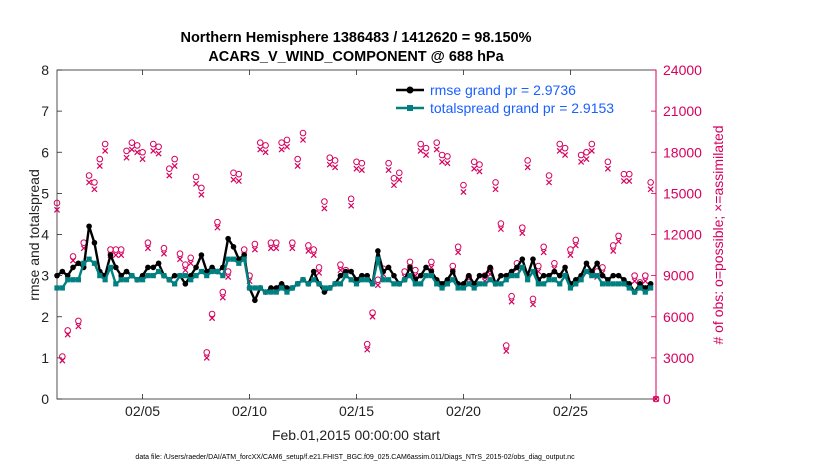 The image size is (830, 470). Describe the element at coordinates (410, 108) in the screenshot. I see `legend-marker-totalspread` at that location.